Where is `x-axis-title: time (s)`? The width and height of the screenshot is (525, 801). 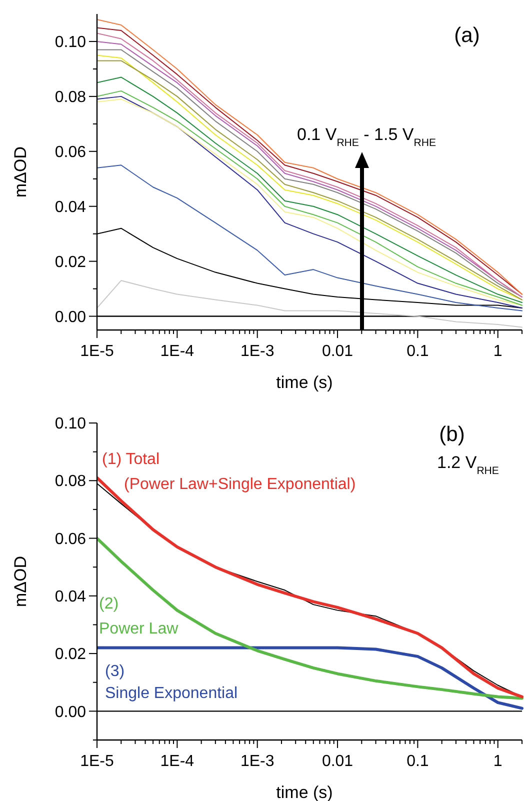
x-axis-title: time (s) is located at coordinates (304, 382).